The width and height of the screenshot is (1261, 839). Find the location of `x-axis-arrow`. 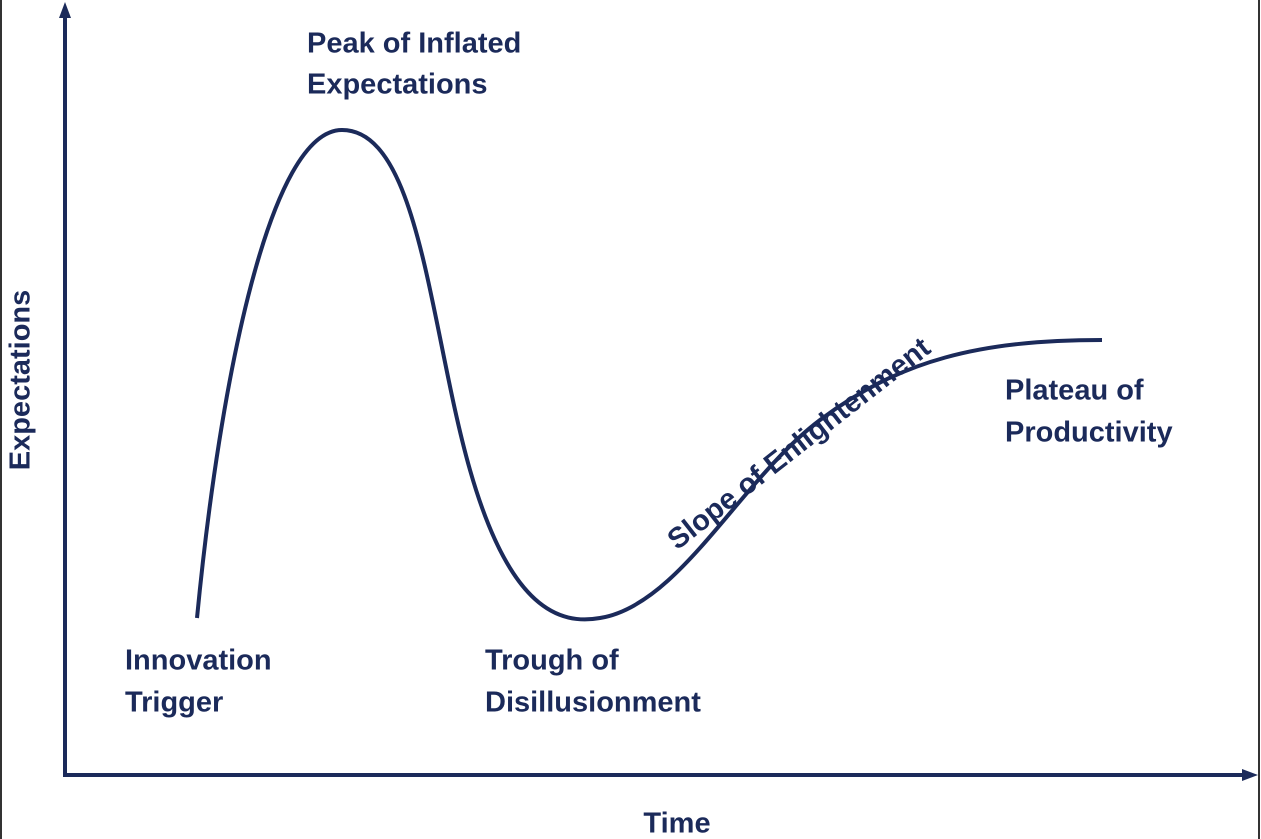

x-axis-arrow is located at coordinates (1250, 775).